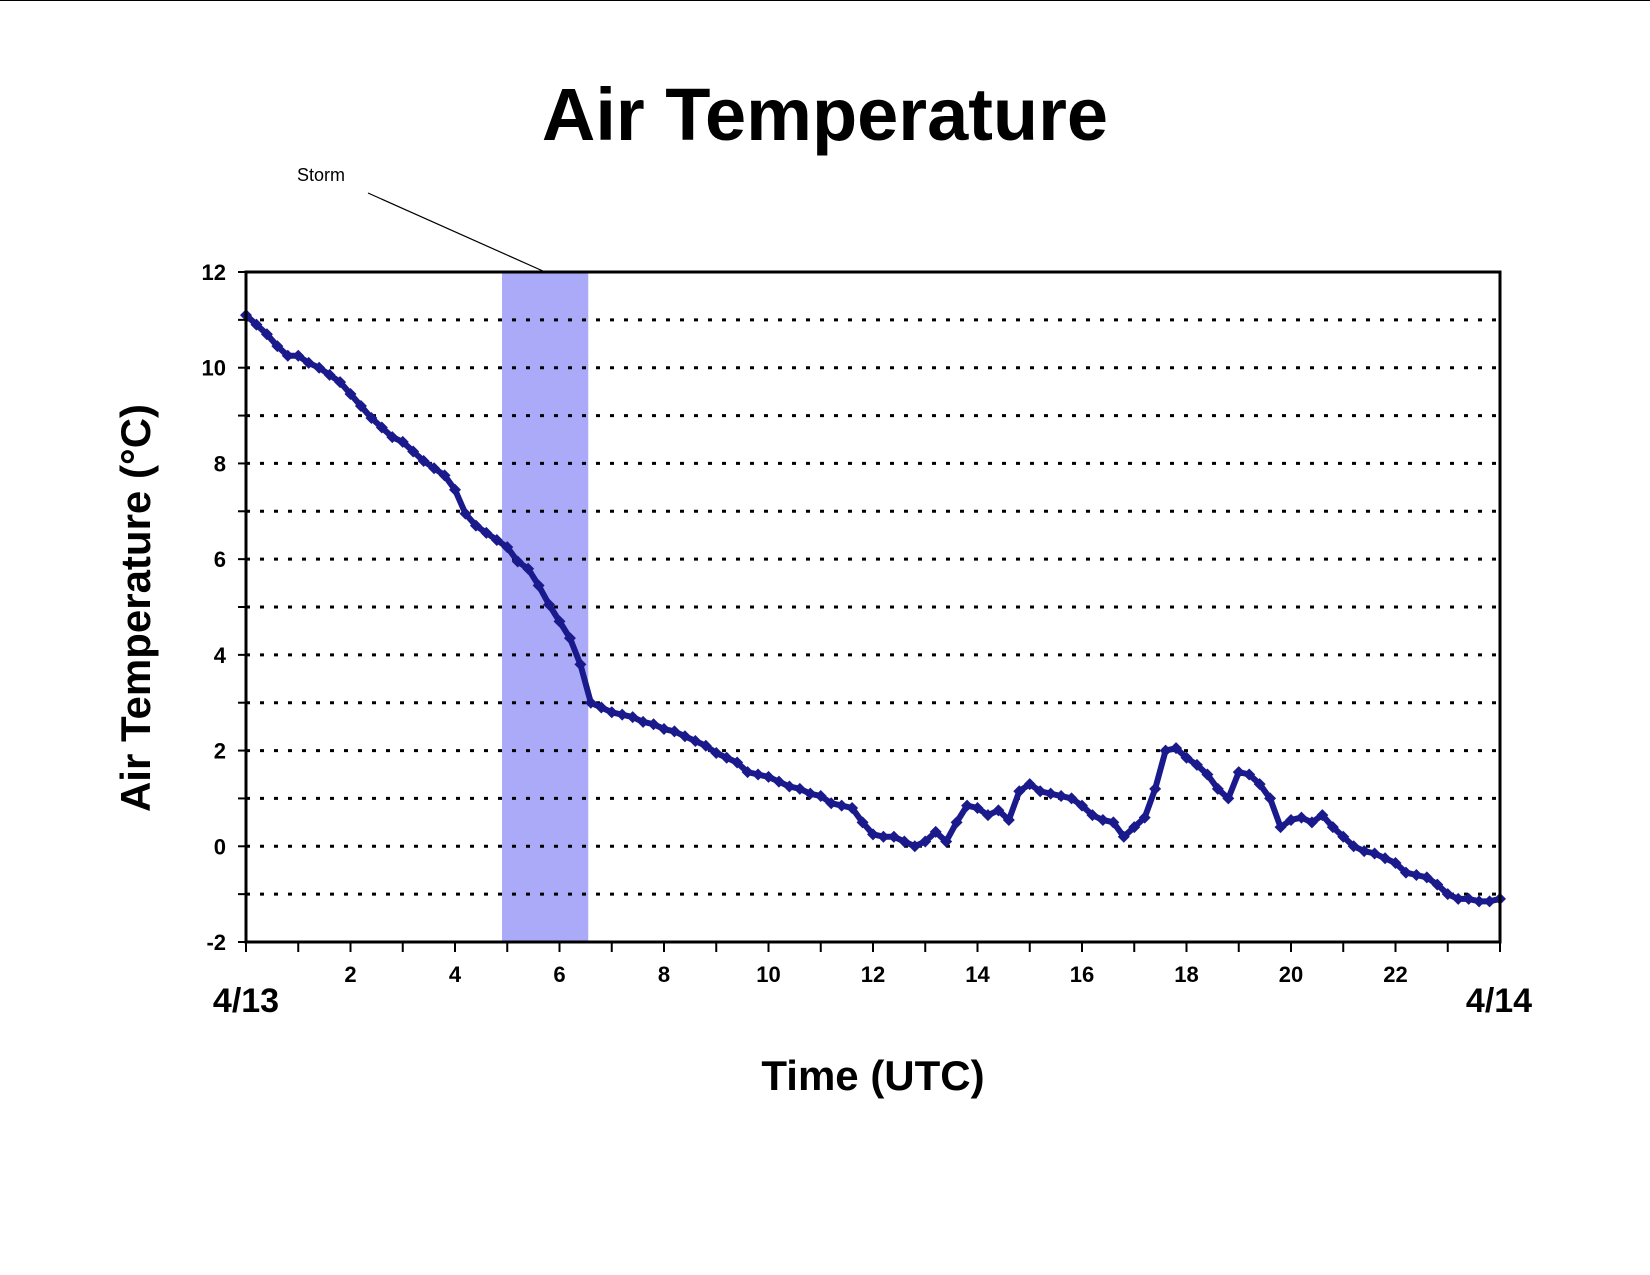 This screenshot has width=1650, height=1275. Describe the element at coordinates (214, 368) in the screenshot. I see `y-tick-label: 10` at that location.